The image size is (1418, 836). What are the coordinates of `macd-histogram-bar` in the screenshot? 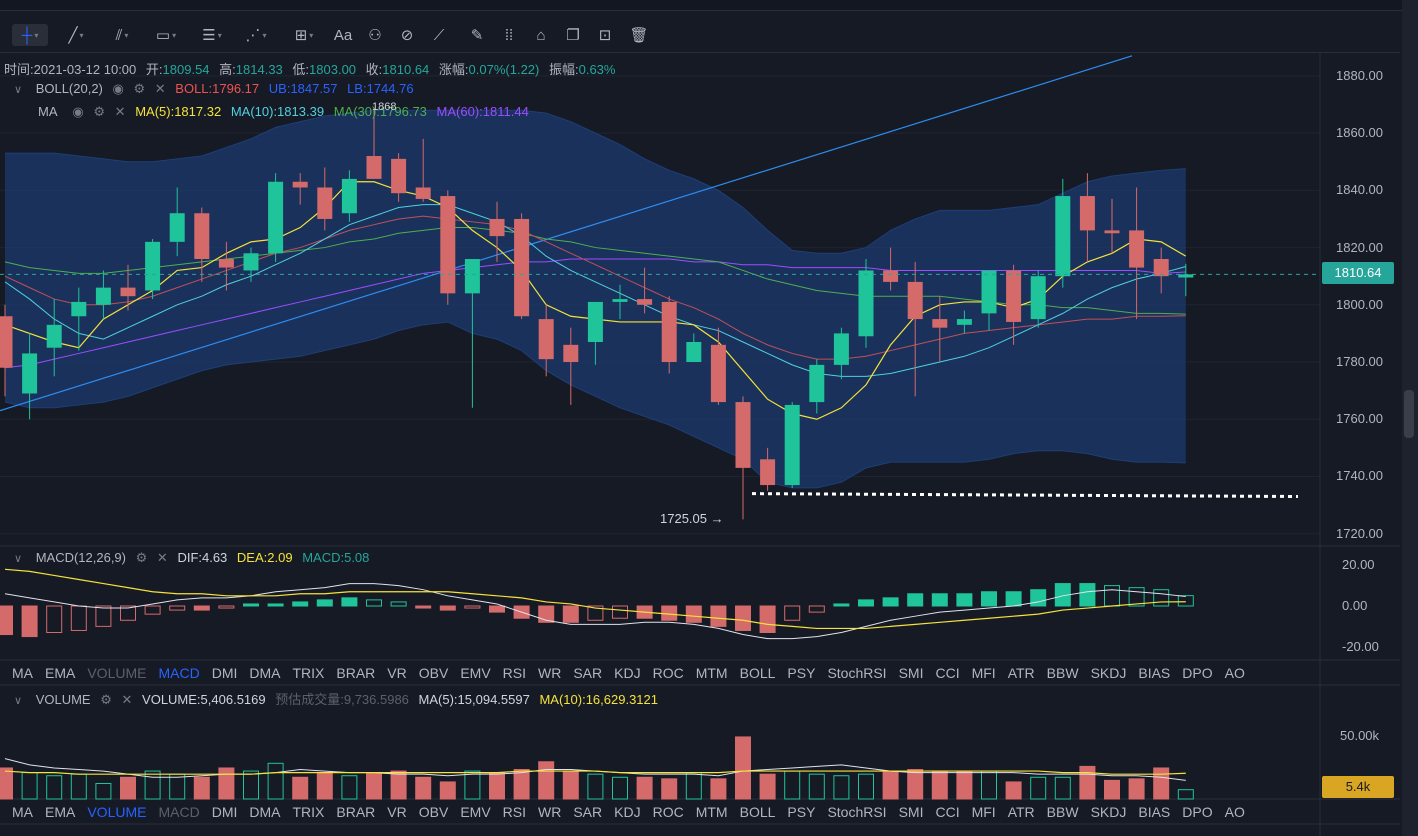 It's located at (29, 621).